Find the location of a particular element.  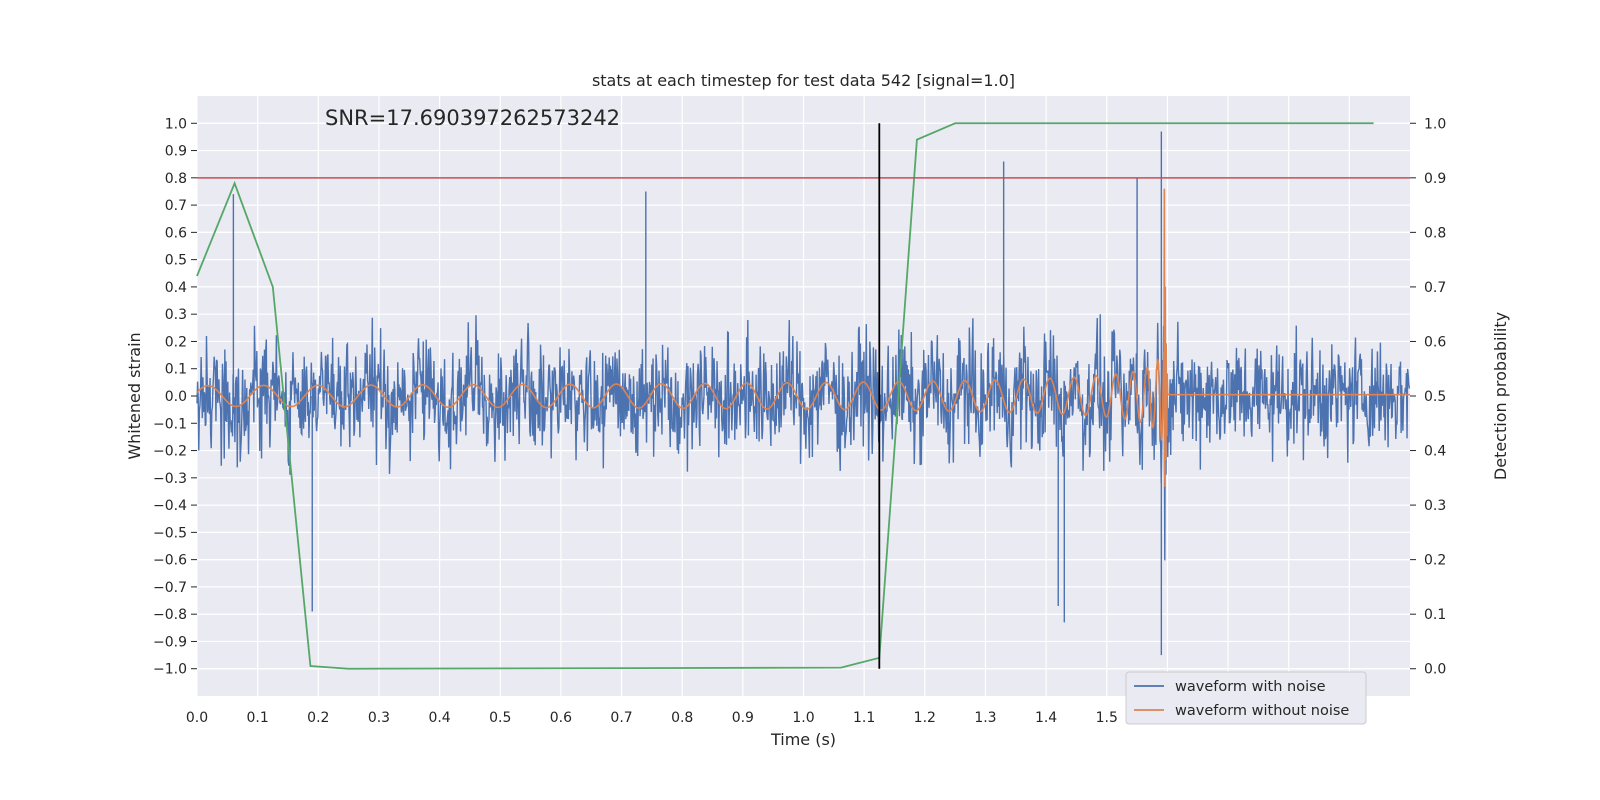

y-tick-label: −0.1 is located at coordinates (170, 424).